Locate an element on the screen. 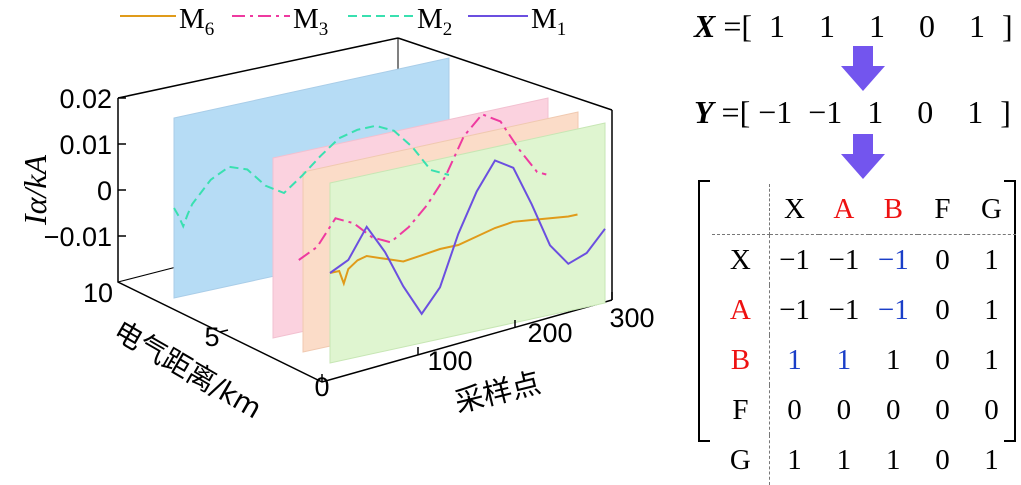 Image resolution: width=1021 pixels, height=485 pixels. x-tick-label: 100 is located at coordinates (449, 361).